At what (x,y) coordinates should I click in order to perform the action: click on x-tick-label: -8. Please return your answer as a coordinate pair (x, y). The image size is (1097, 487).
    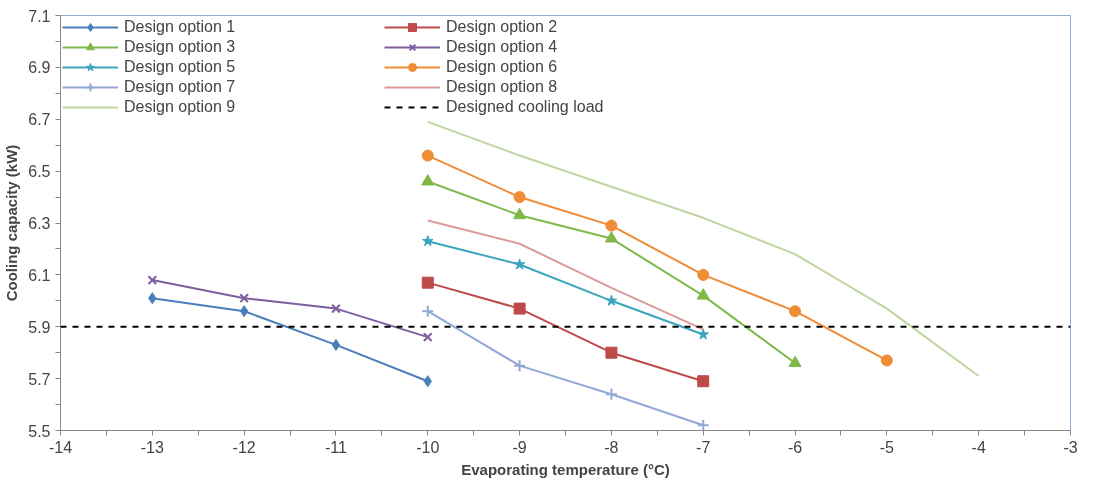
    Looking at the image, I should click on (611, 447).